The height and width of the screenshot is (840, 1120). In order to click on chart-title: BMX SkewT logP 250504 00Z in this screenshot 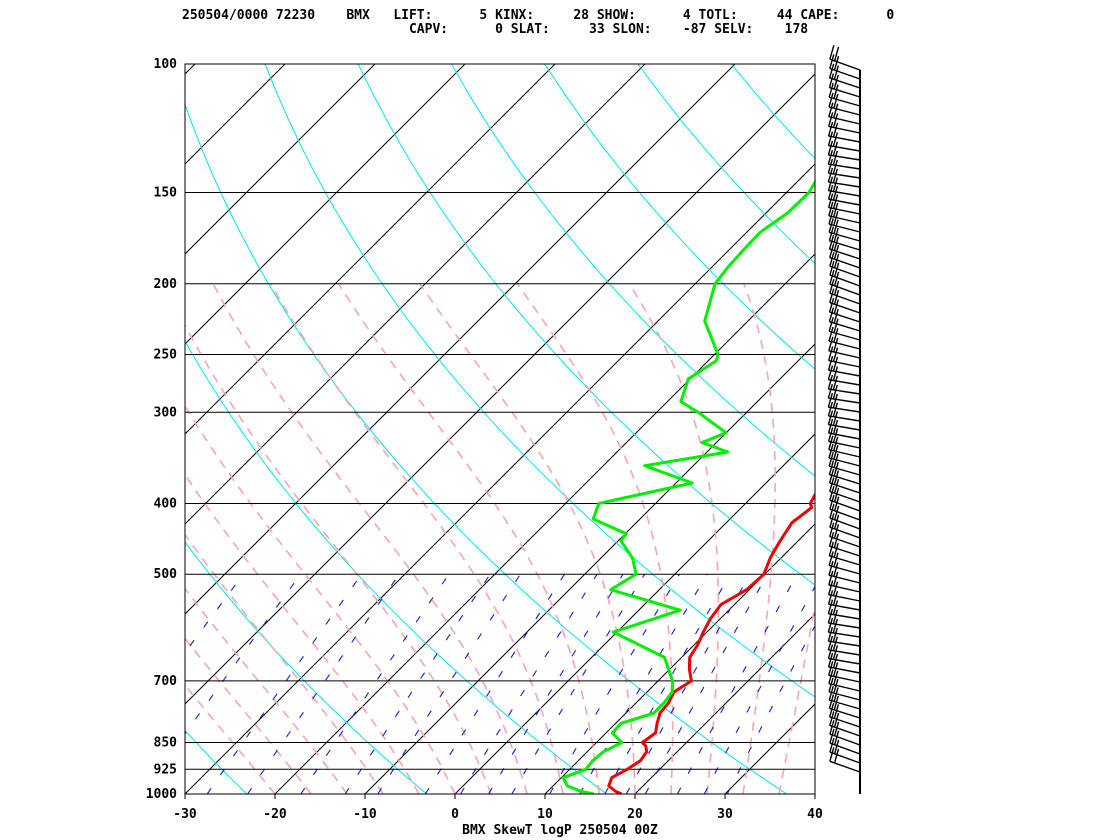, I will do `click(560, 830)`.